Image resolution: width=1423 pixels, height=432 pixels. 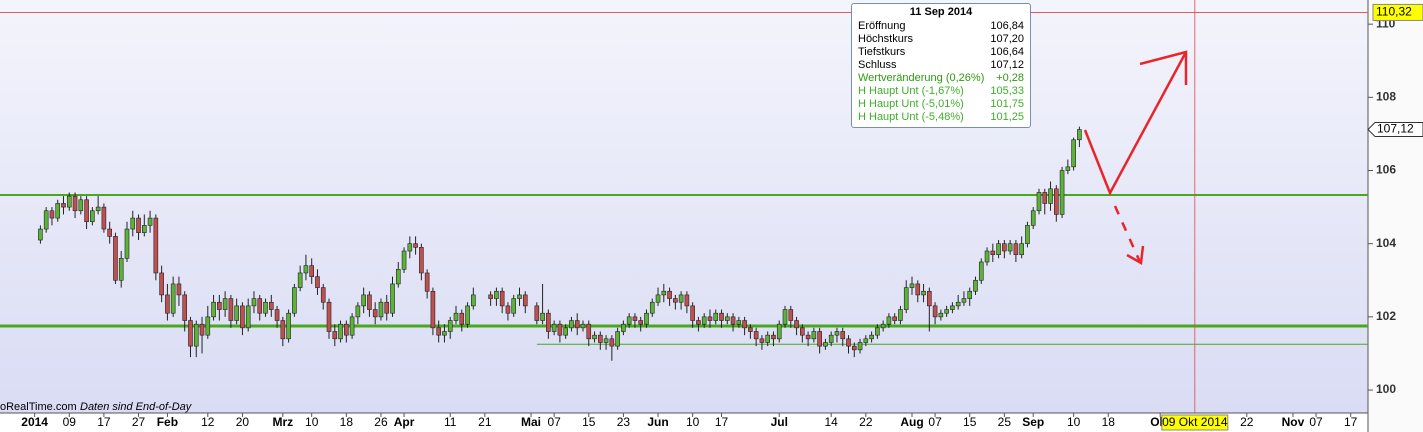 I want to click on y-tick-label: 104, so click(x=1386, y=243).